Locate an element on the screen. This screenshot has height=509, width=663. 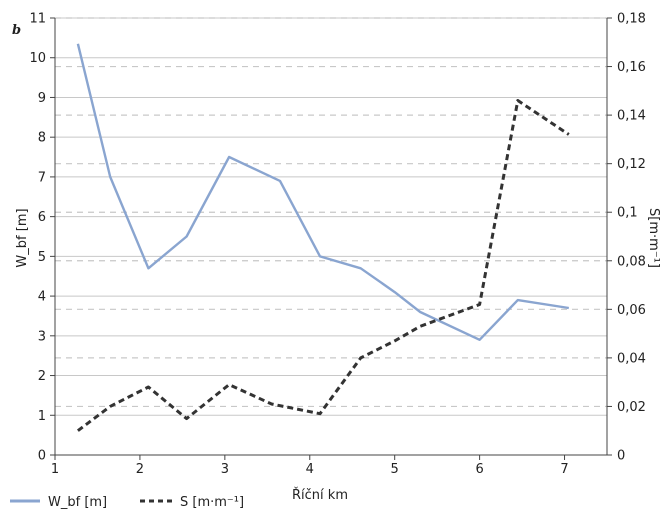
y-left-tick-label: 2 is located at coordinates (42, 376).